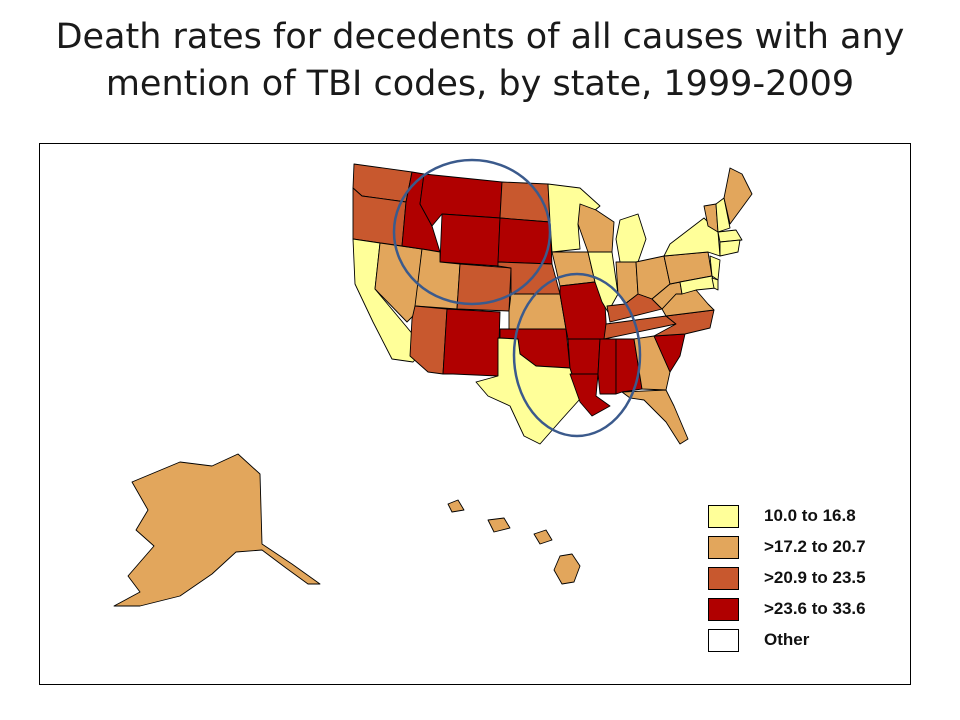  Describe the element at coordinates (217, 530) in the screenshot. I see `state-ak` at that location.